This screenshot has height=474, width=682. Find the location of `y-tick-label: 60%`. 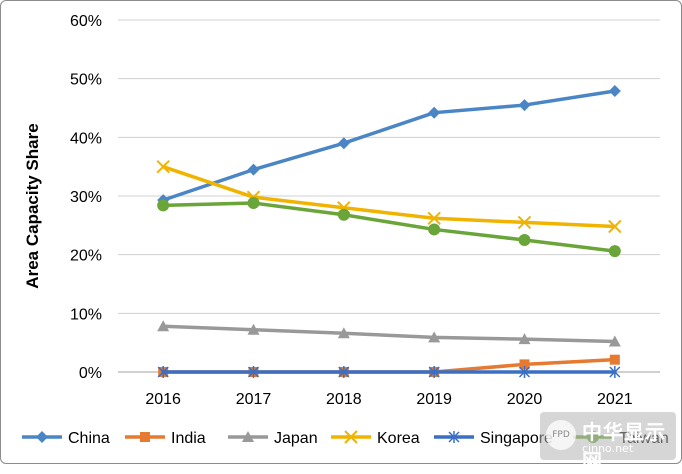

y-tick-label: 60% is located at coordinates (86, 21).